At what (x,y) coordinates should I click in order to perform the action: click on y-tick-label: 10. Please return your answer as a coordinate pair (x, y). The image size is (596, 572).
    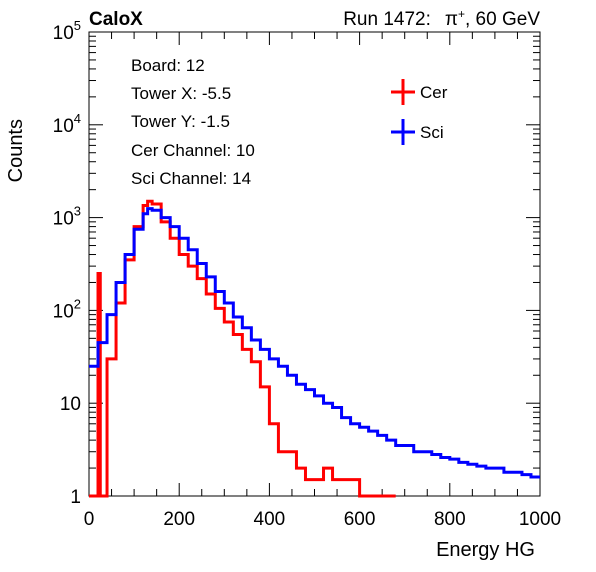
    Looking at the image, I should click on (70, 404).